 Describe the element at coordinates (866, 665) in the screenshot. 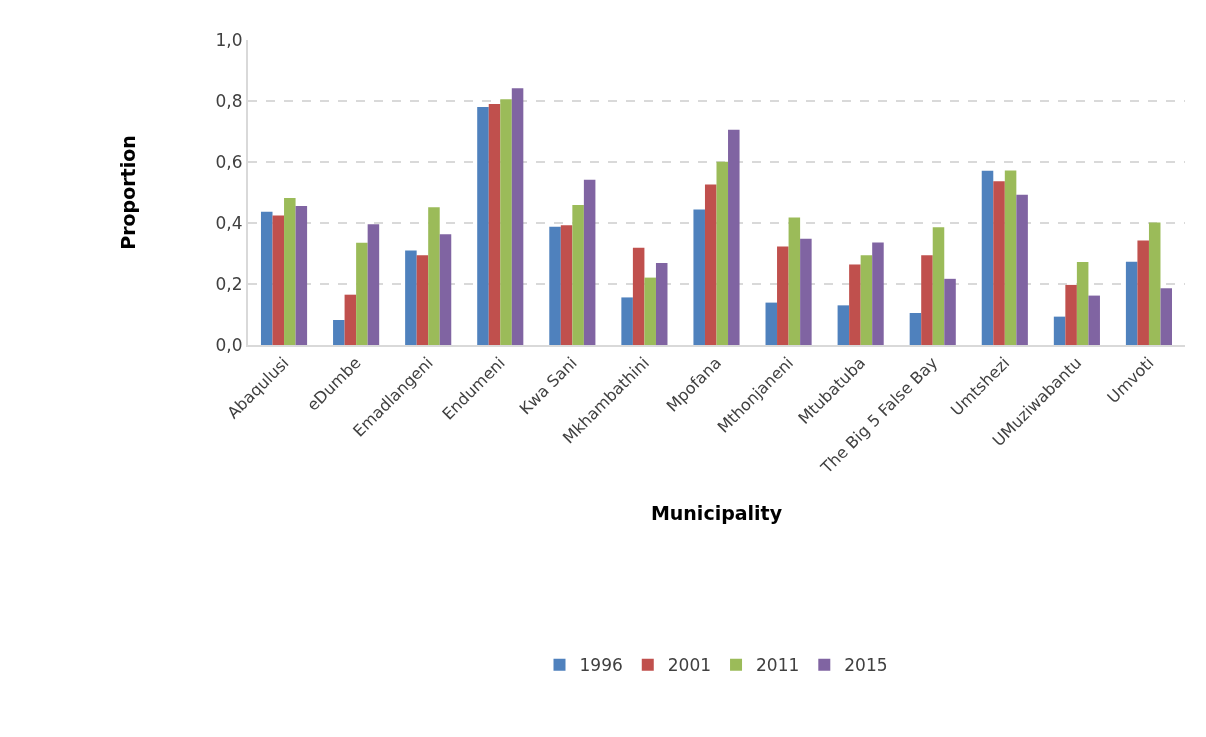

I see `legend-label: 2015` at that location.